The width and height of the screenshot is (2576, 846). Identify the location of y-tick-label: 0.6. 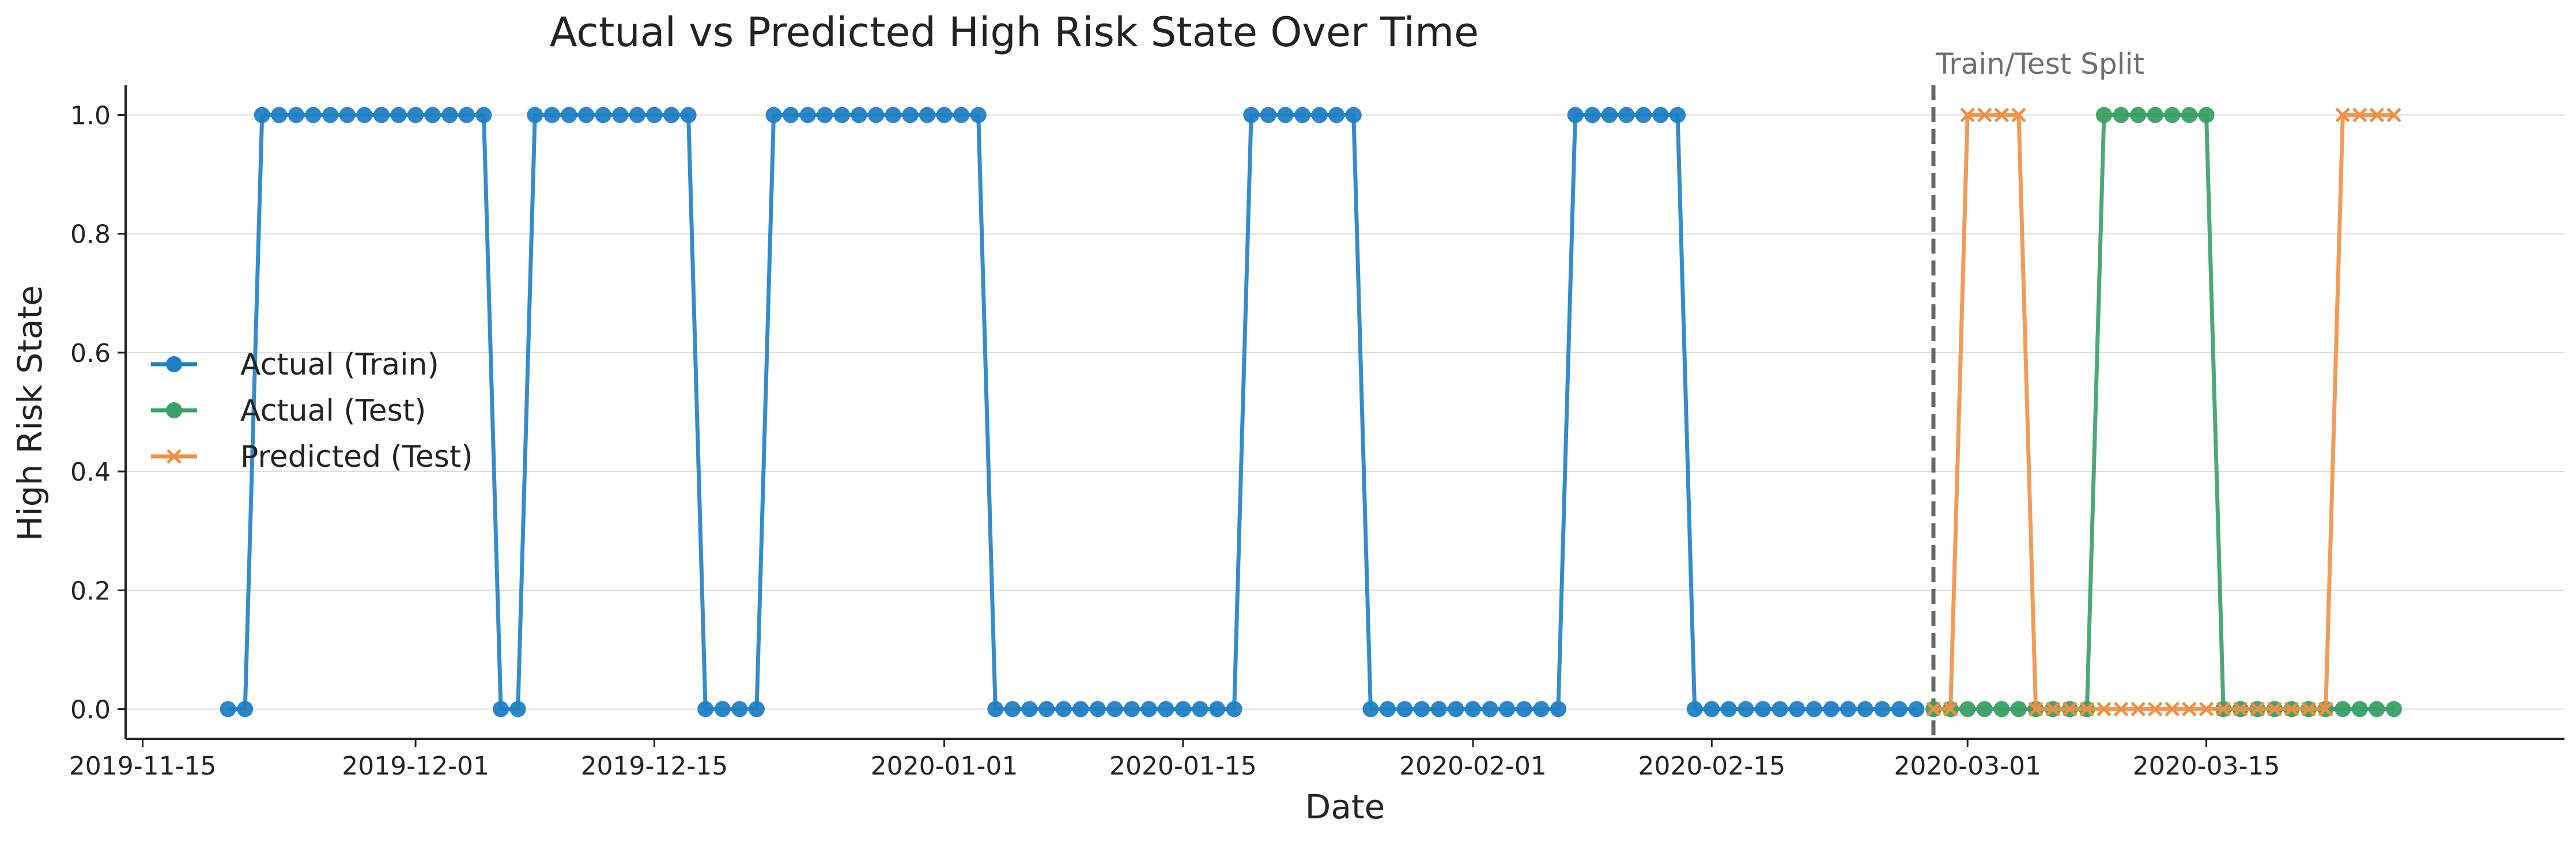
(90, 354).